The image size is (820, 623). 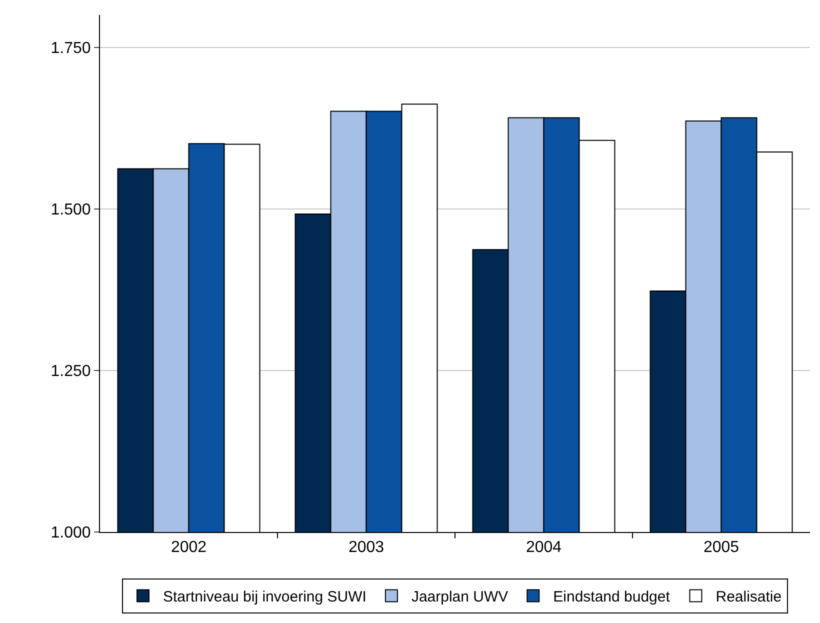 I want to click on y-tick-label: 1.500, so click(x=70, y=209).